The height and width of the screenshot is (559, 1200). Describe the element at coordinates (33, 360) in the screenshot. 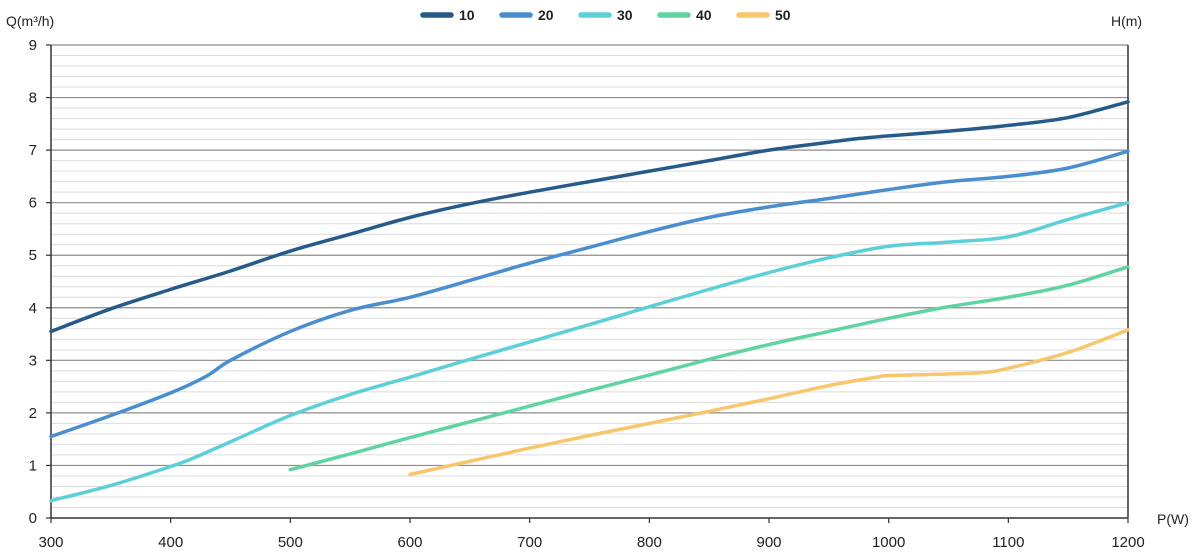

I see `y-tick-label: 3` at that location.